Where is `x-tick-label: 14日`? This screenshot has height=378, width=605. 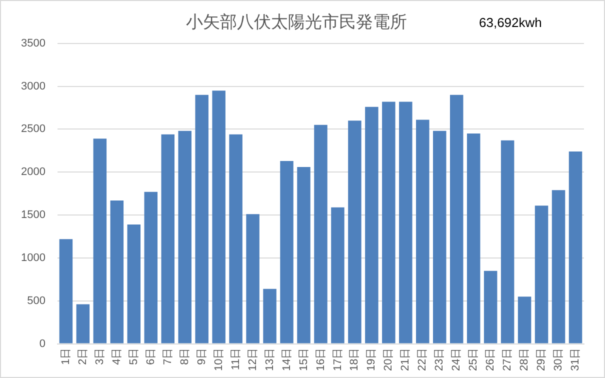 x-tick-label: 14日 is located at coordinates (286, 360).